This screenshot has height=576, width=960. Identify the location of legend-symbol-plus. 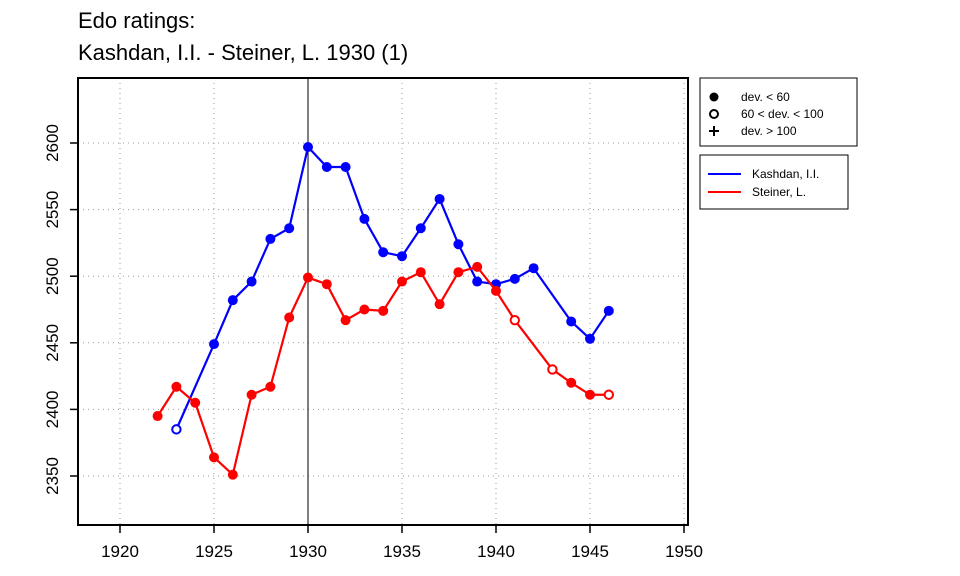
(714, 131).